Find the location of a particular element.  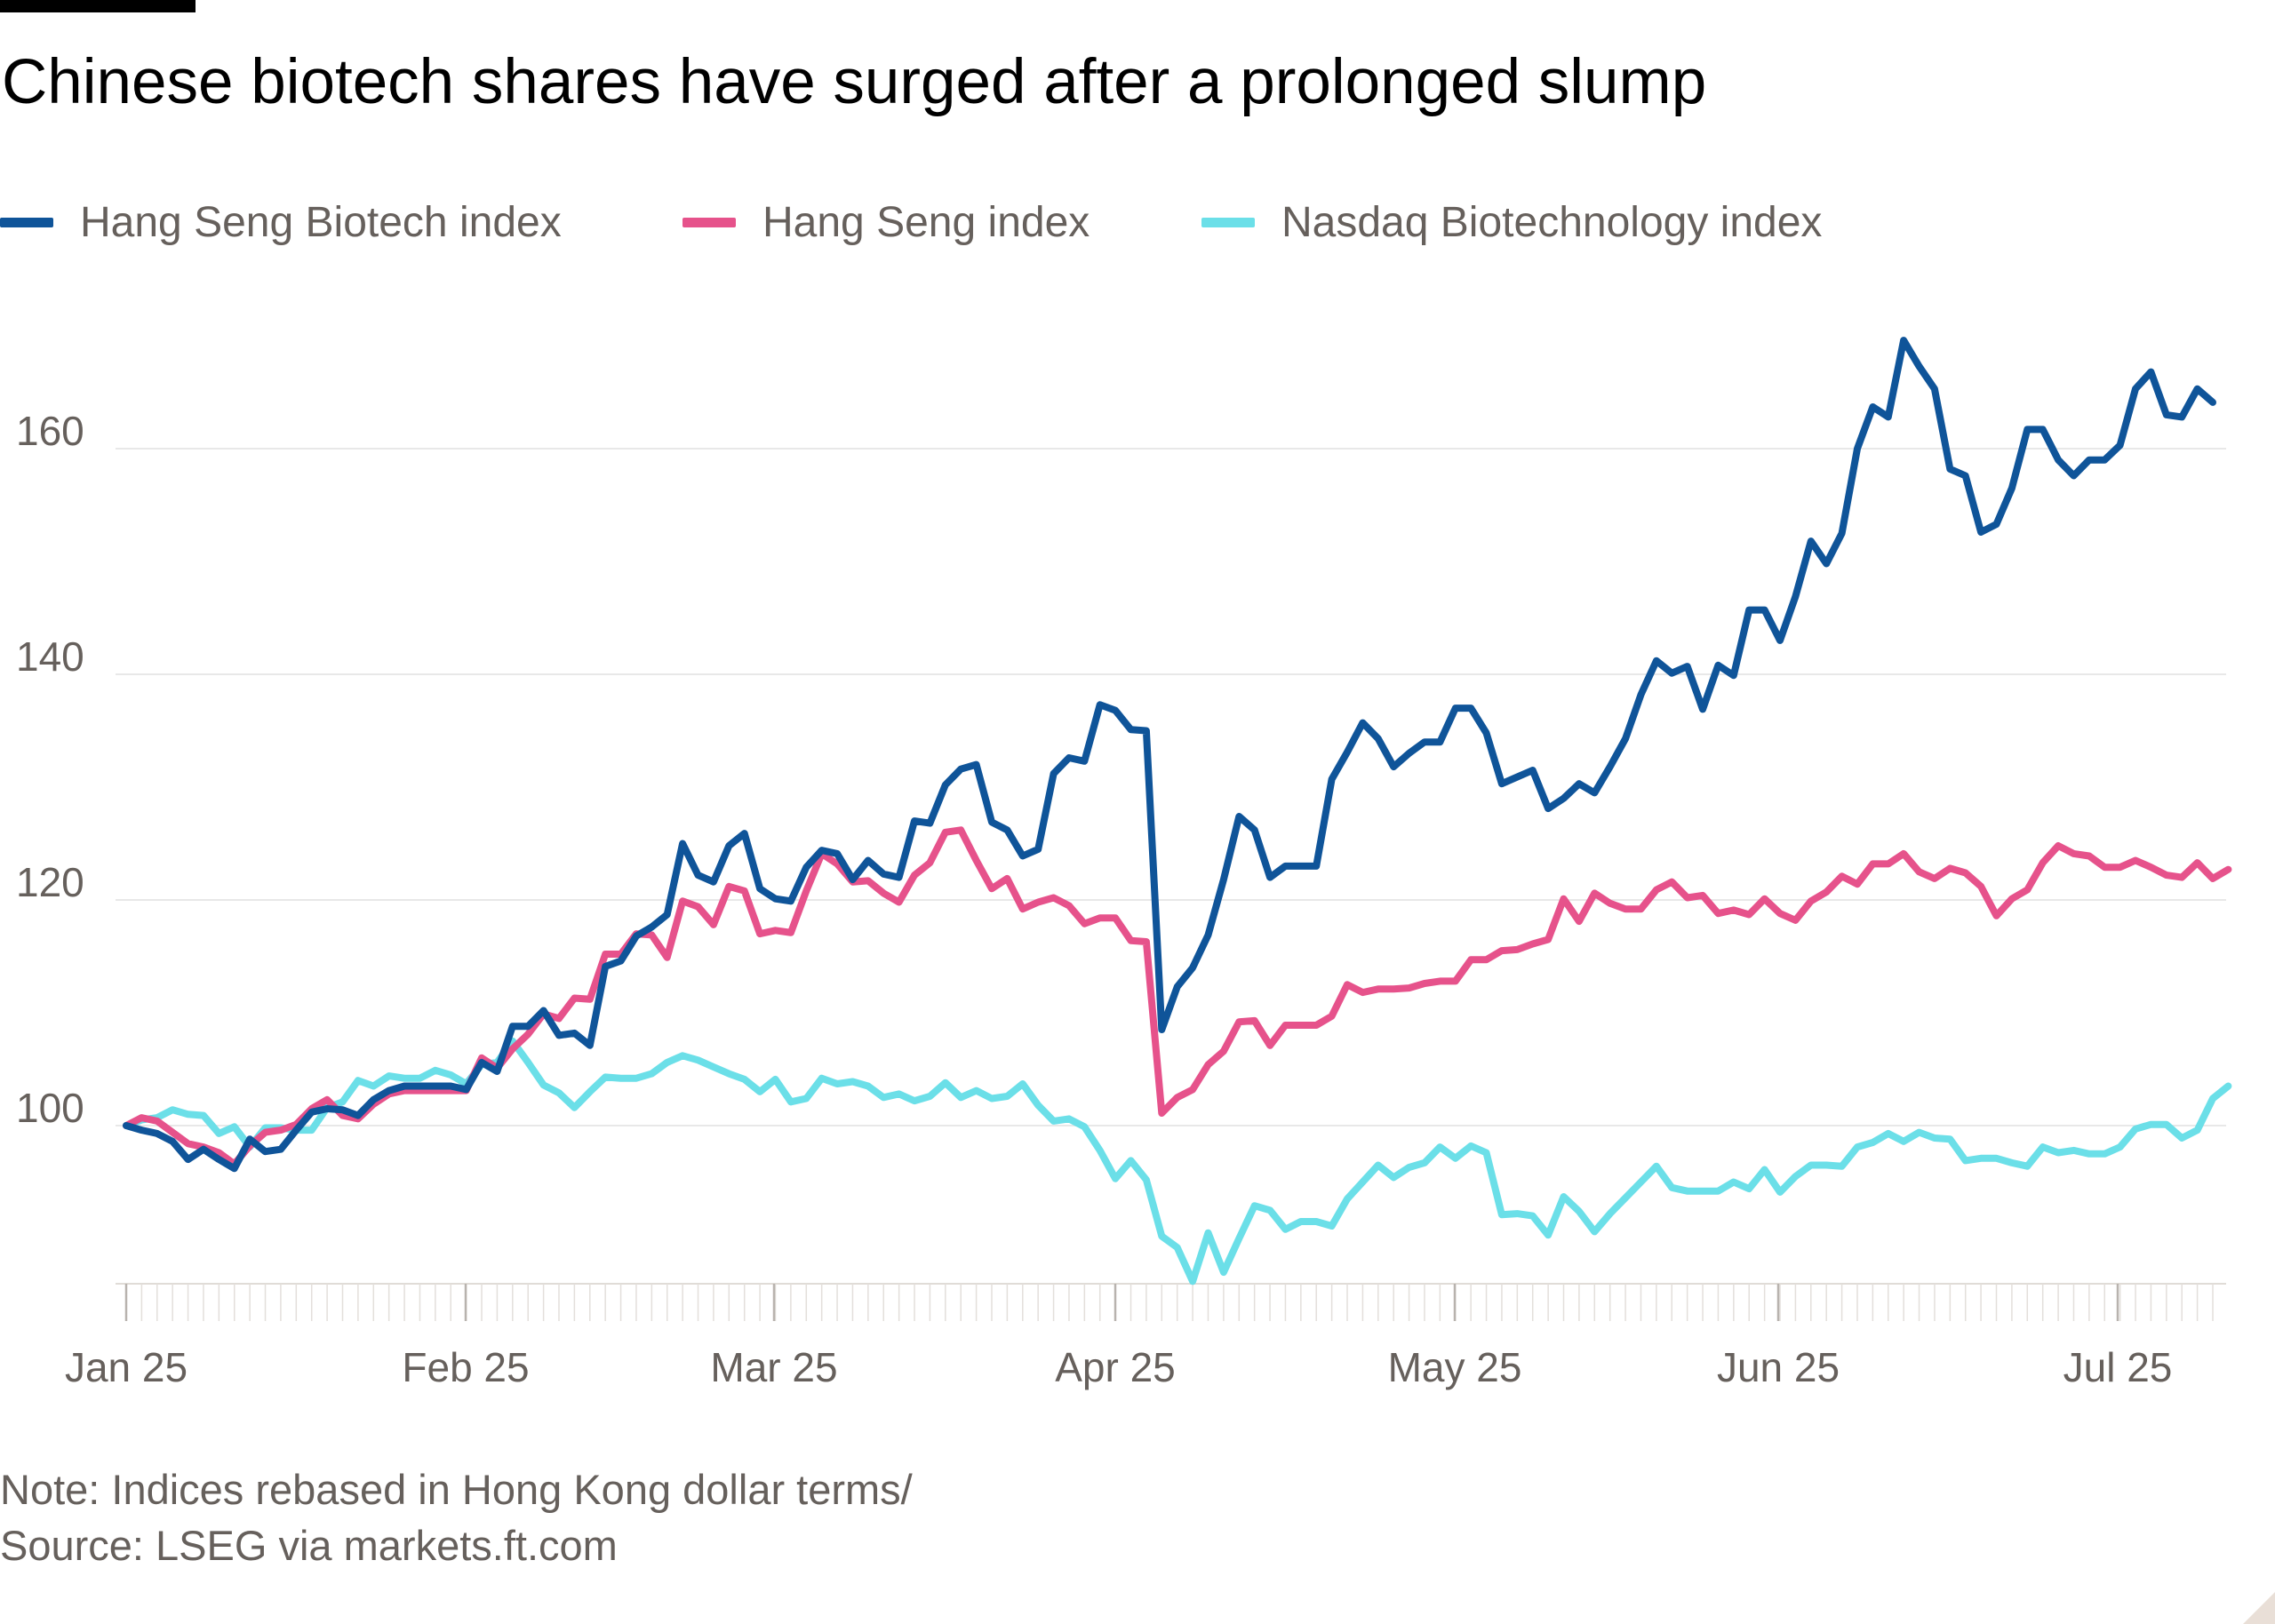

legend-item-hang-seng: Hang Seng index is located at coordinates (886, 222).